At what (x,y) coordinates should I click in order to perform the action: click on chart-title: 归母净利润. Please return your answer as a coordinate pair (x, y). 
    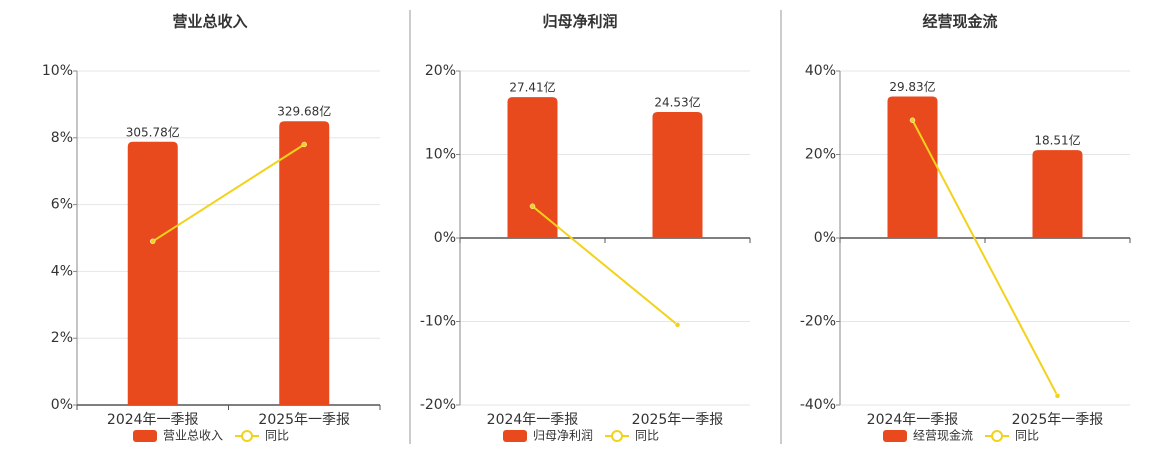
    Looking at the image, I should click on (579, 22).